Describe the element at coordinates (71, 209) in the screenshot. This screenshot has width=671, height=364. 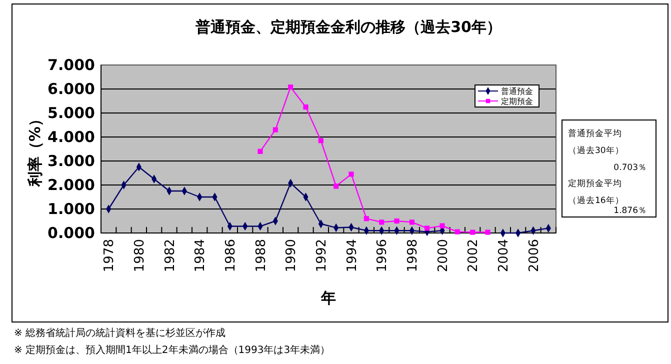
I see `y-tick-label: 1.000` at that location.